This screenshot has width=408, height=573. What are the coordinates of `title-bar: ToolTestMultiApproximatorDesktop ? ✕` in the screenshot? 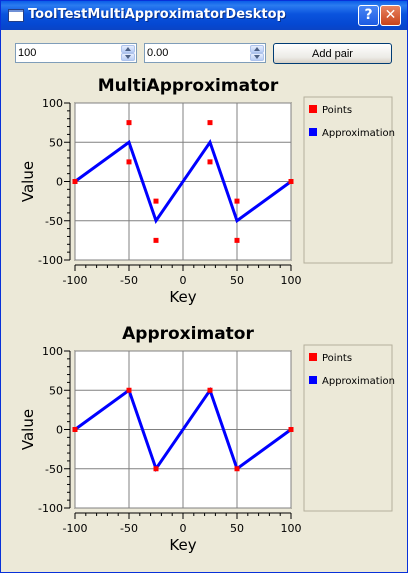 It's located at (204, 15).